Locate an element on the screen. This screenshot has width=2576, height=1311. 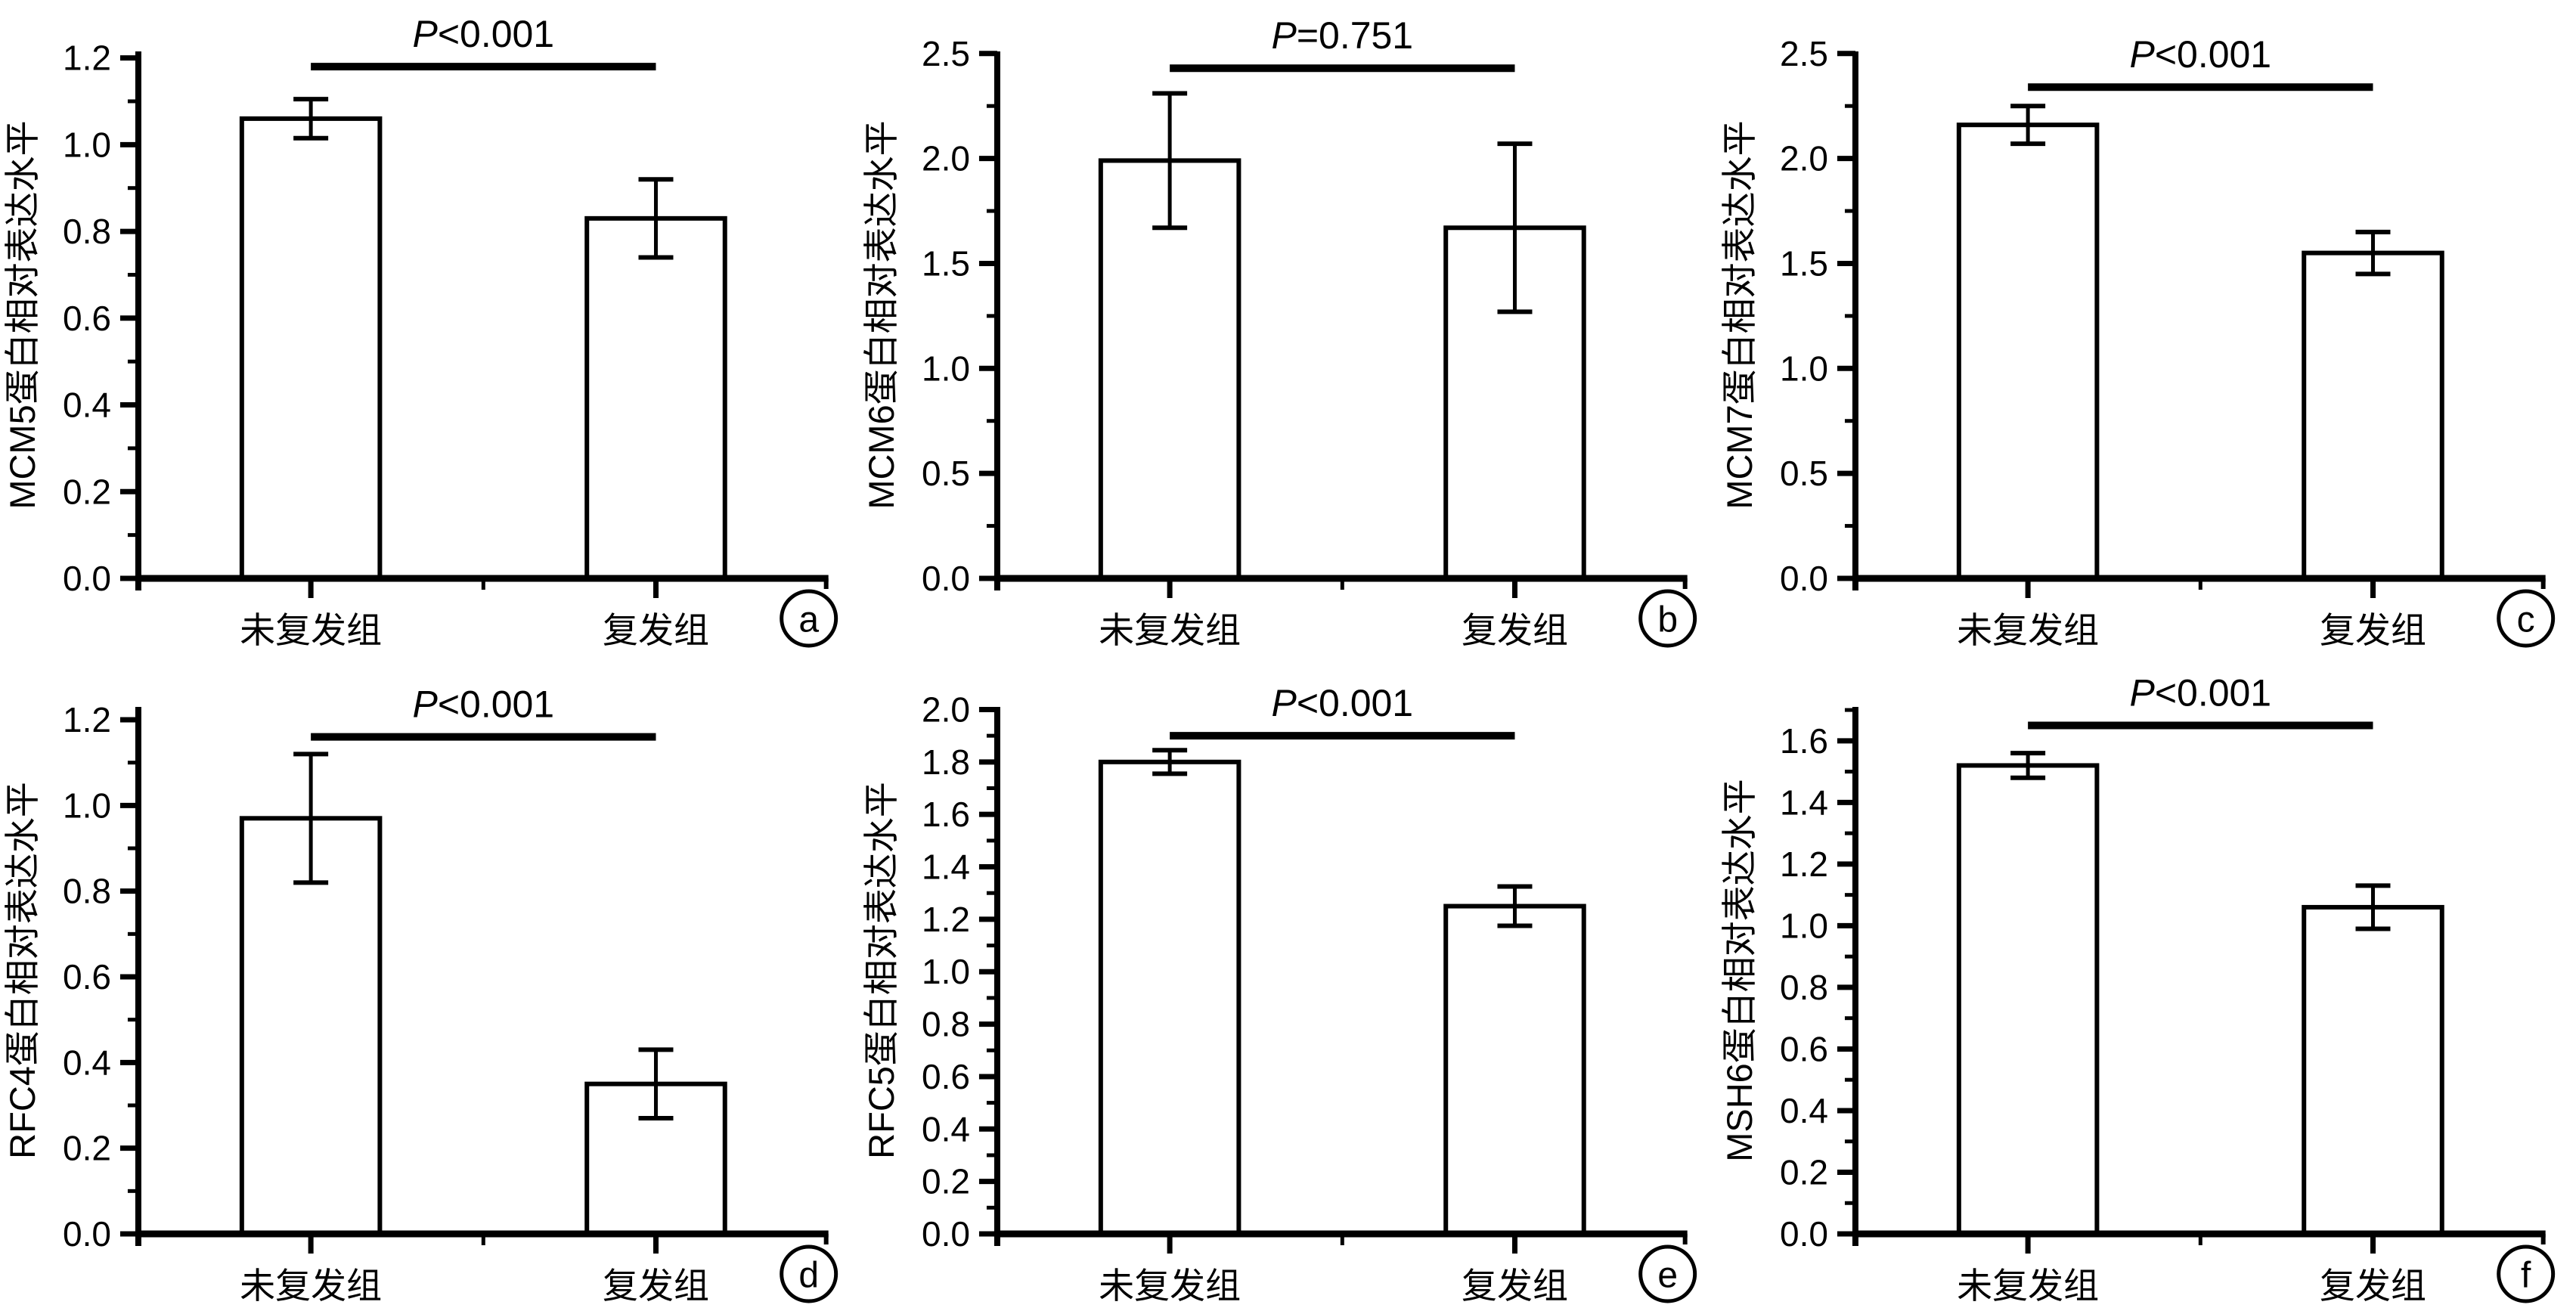
y-axis-title: RFC5蛋白相对表达水平 is located at coordinates (881, 970).